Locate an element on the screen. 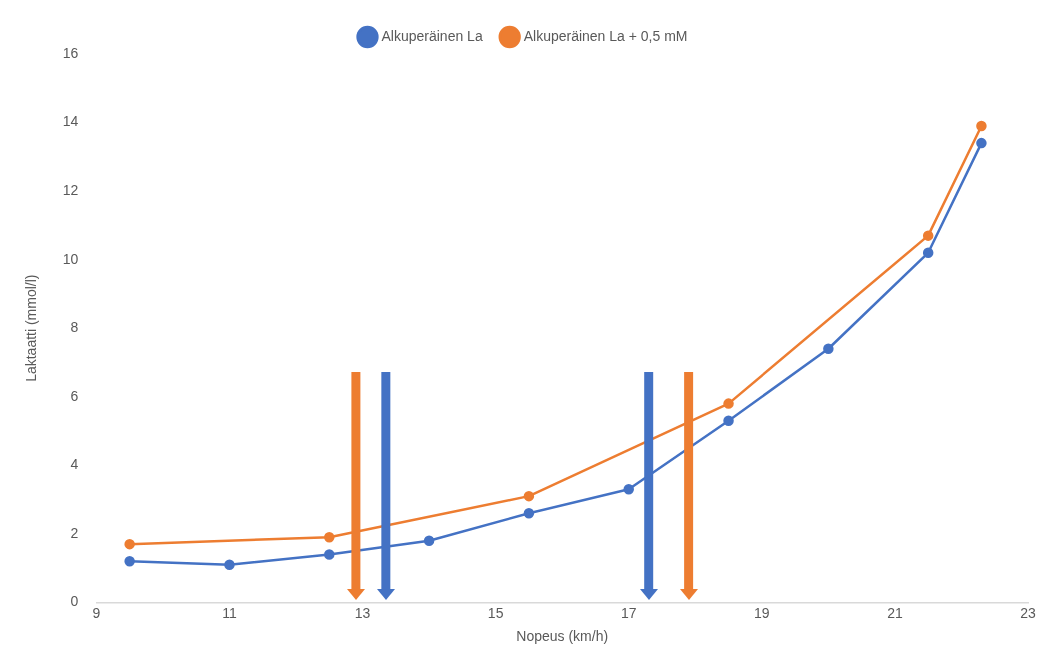 The image size is (1044, 658). x-tick-label: 13 is located at coordinates (362, 612).